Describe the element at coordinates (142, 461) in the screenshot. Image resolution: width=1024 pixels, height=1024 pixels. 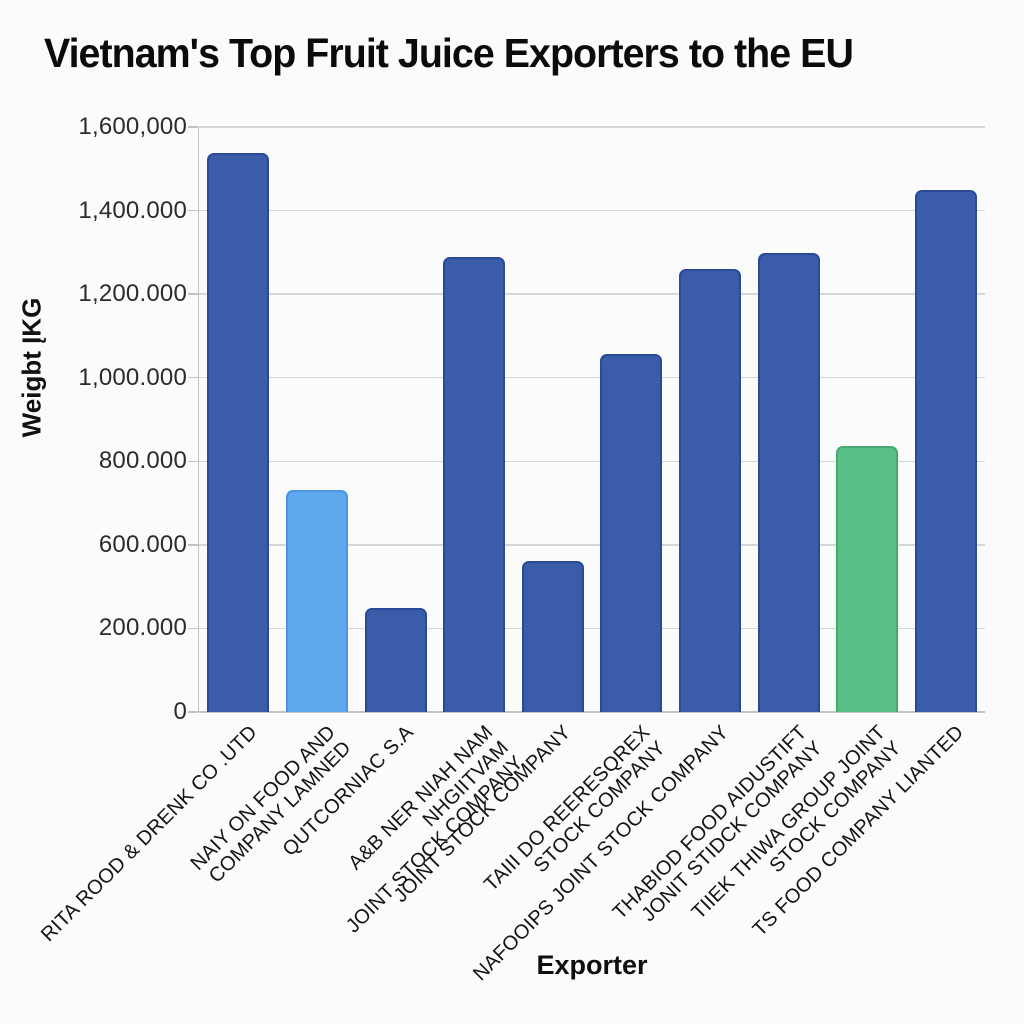
I see `y-tick-label: 800.000` at that location.